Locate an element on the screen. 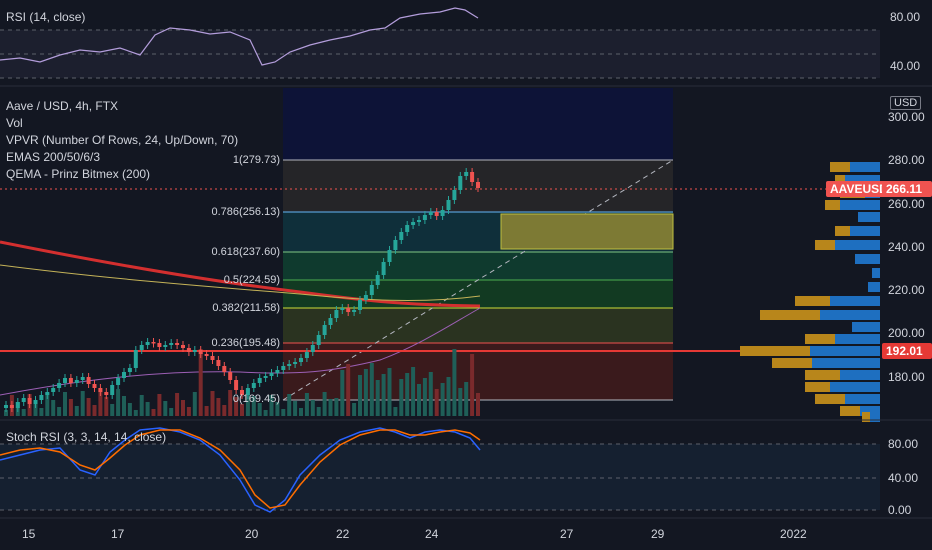  time-axis-27: 27 is located at coordinates (567, 534).